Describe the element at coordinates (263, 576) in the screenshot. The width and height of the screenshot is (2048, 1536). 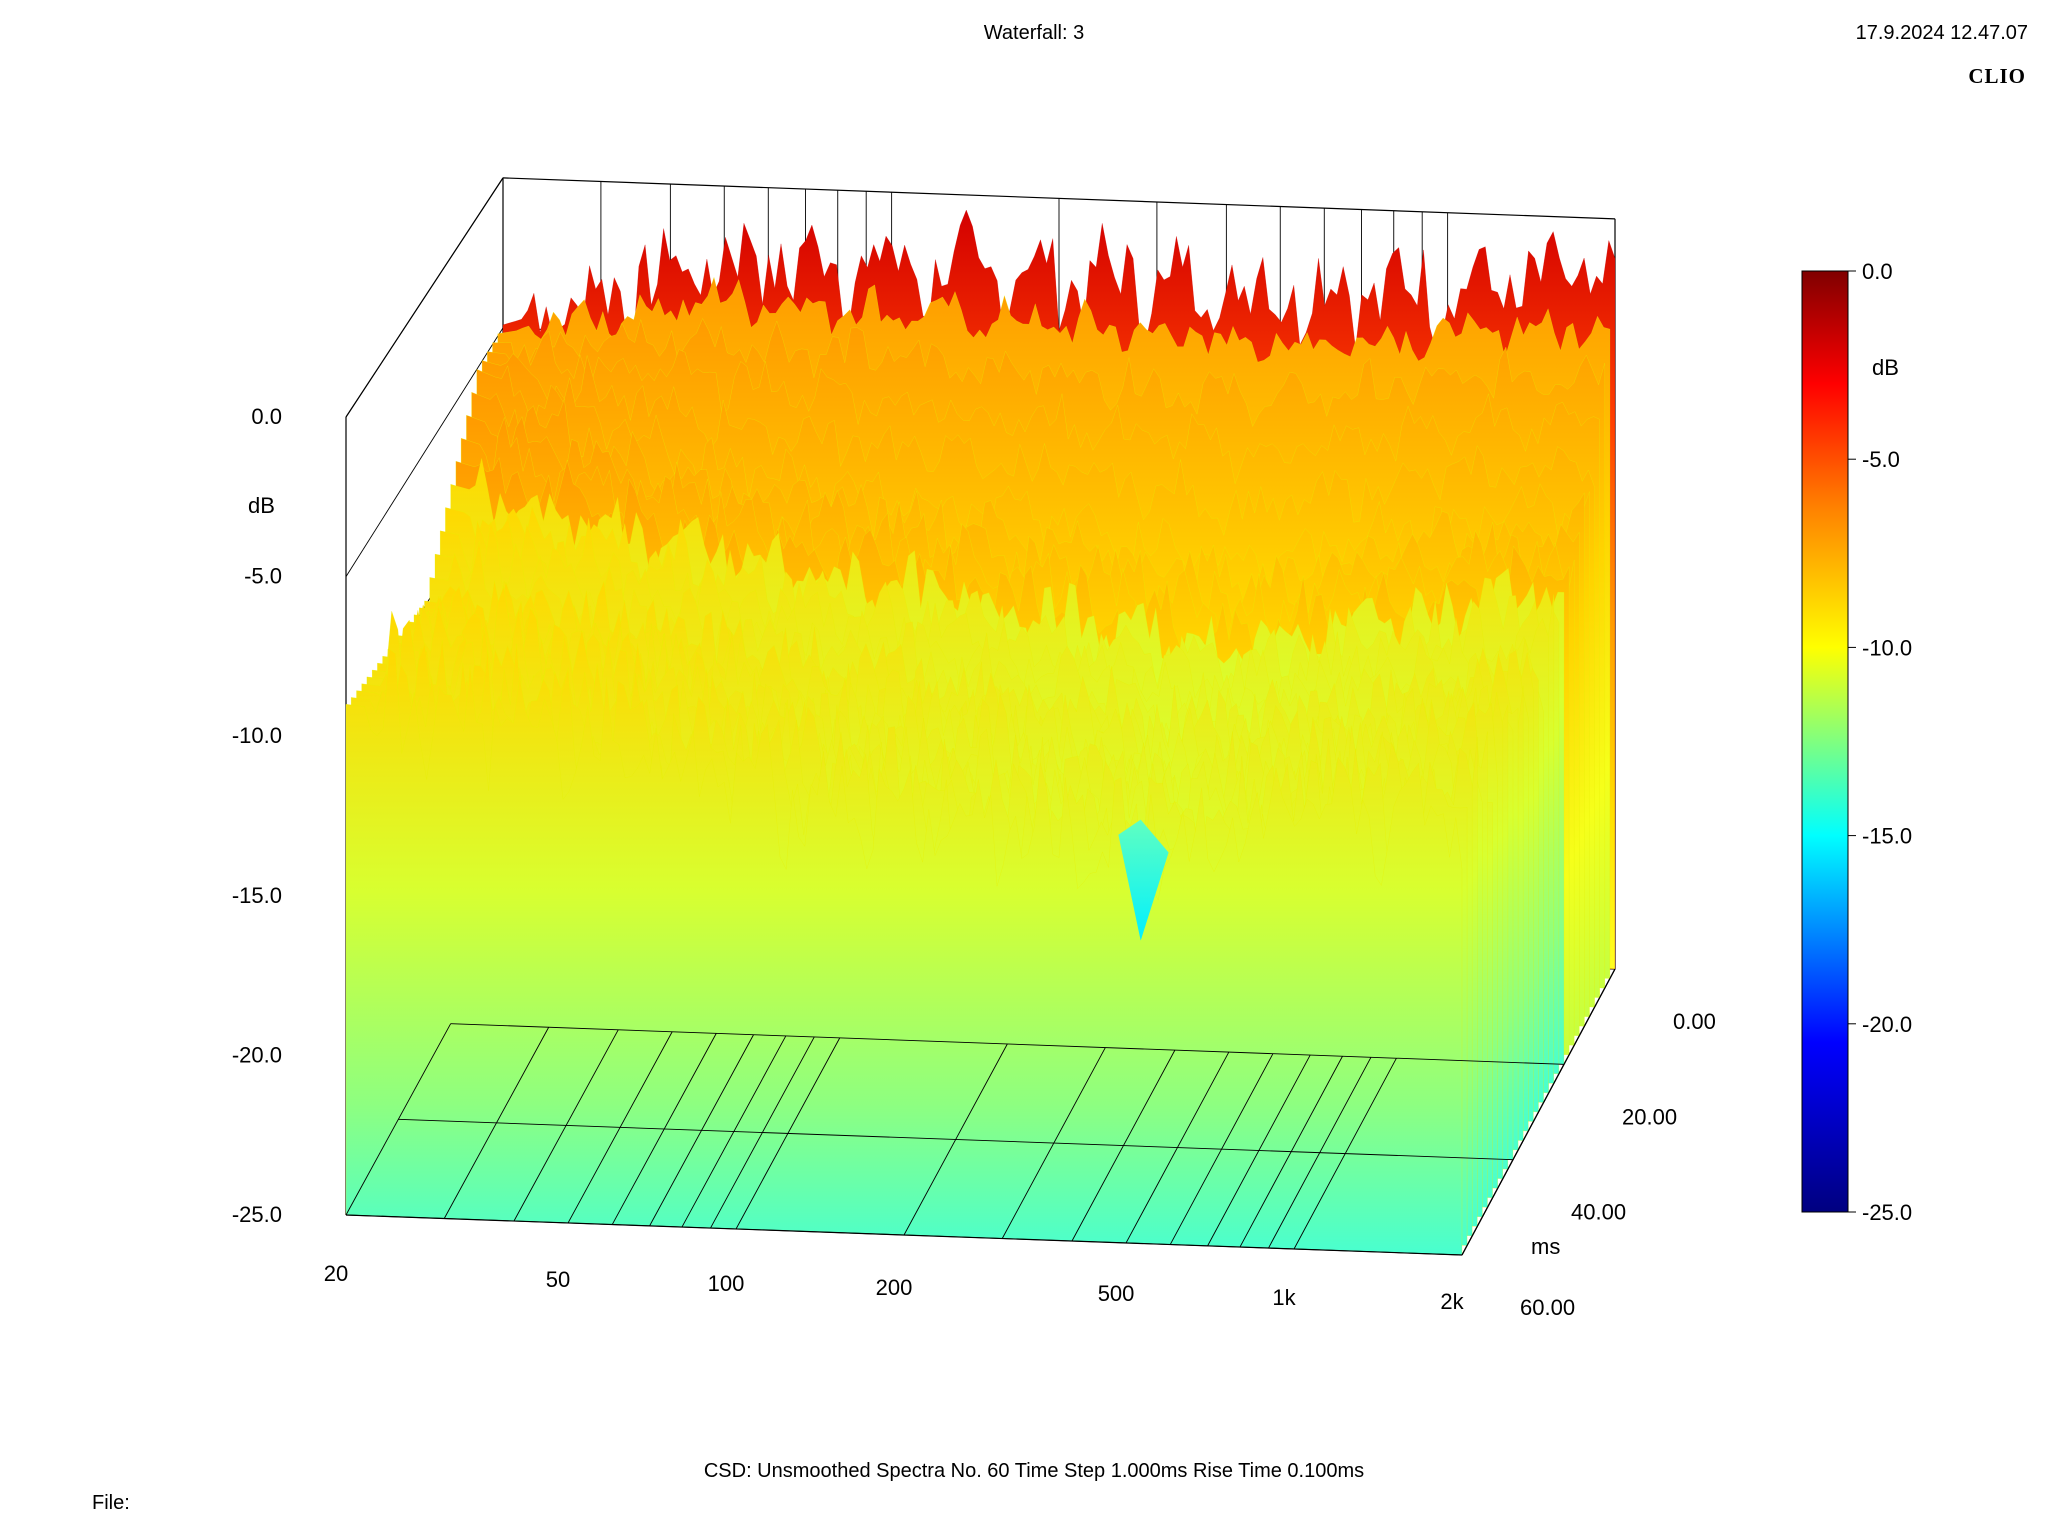
I see `y-tick-label: -5.0` at that location.